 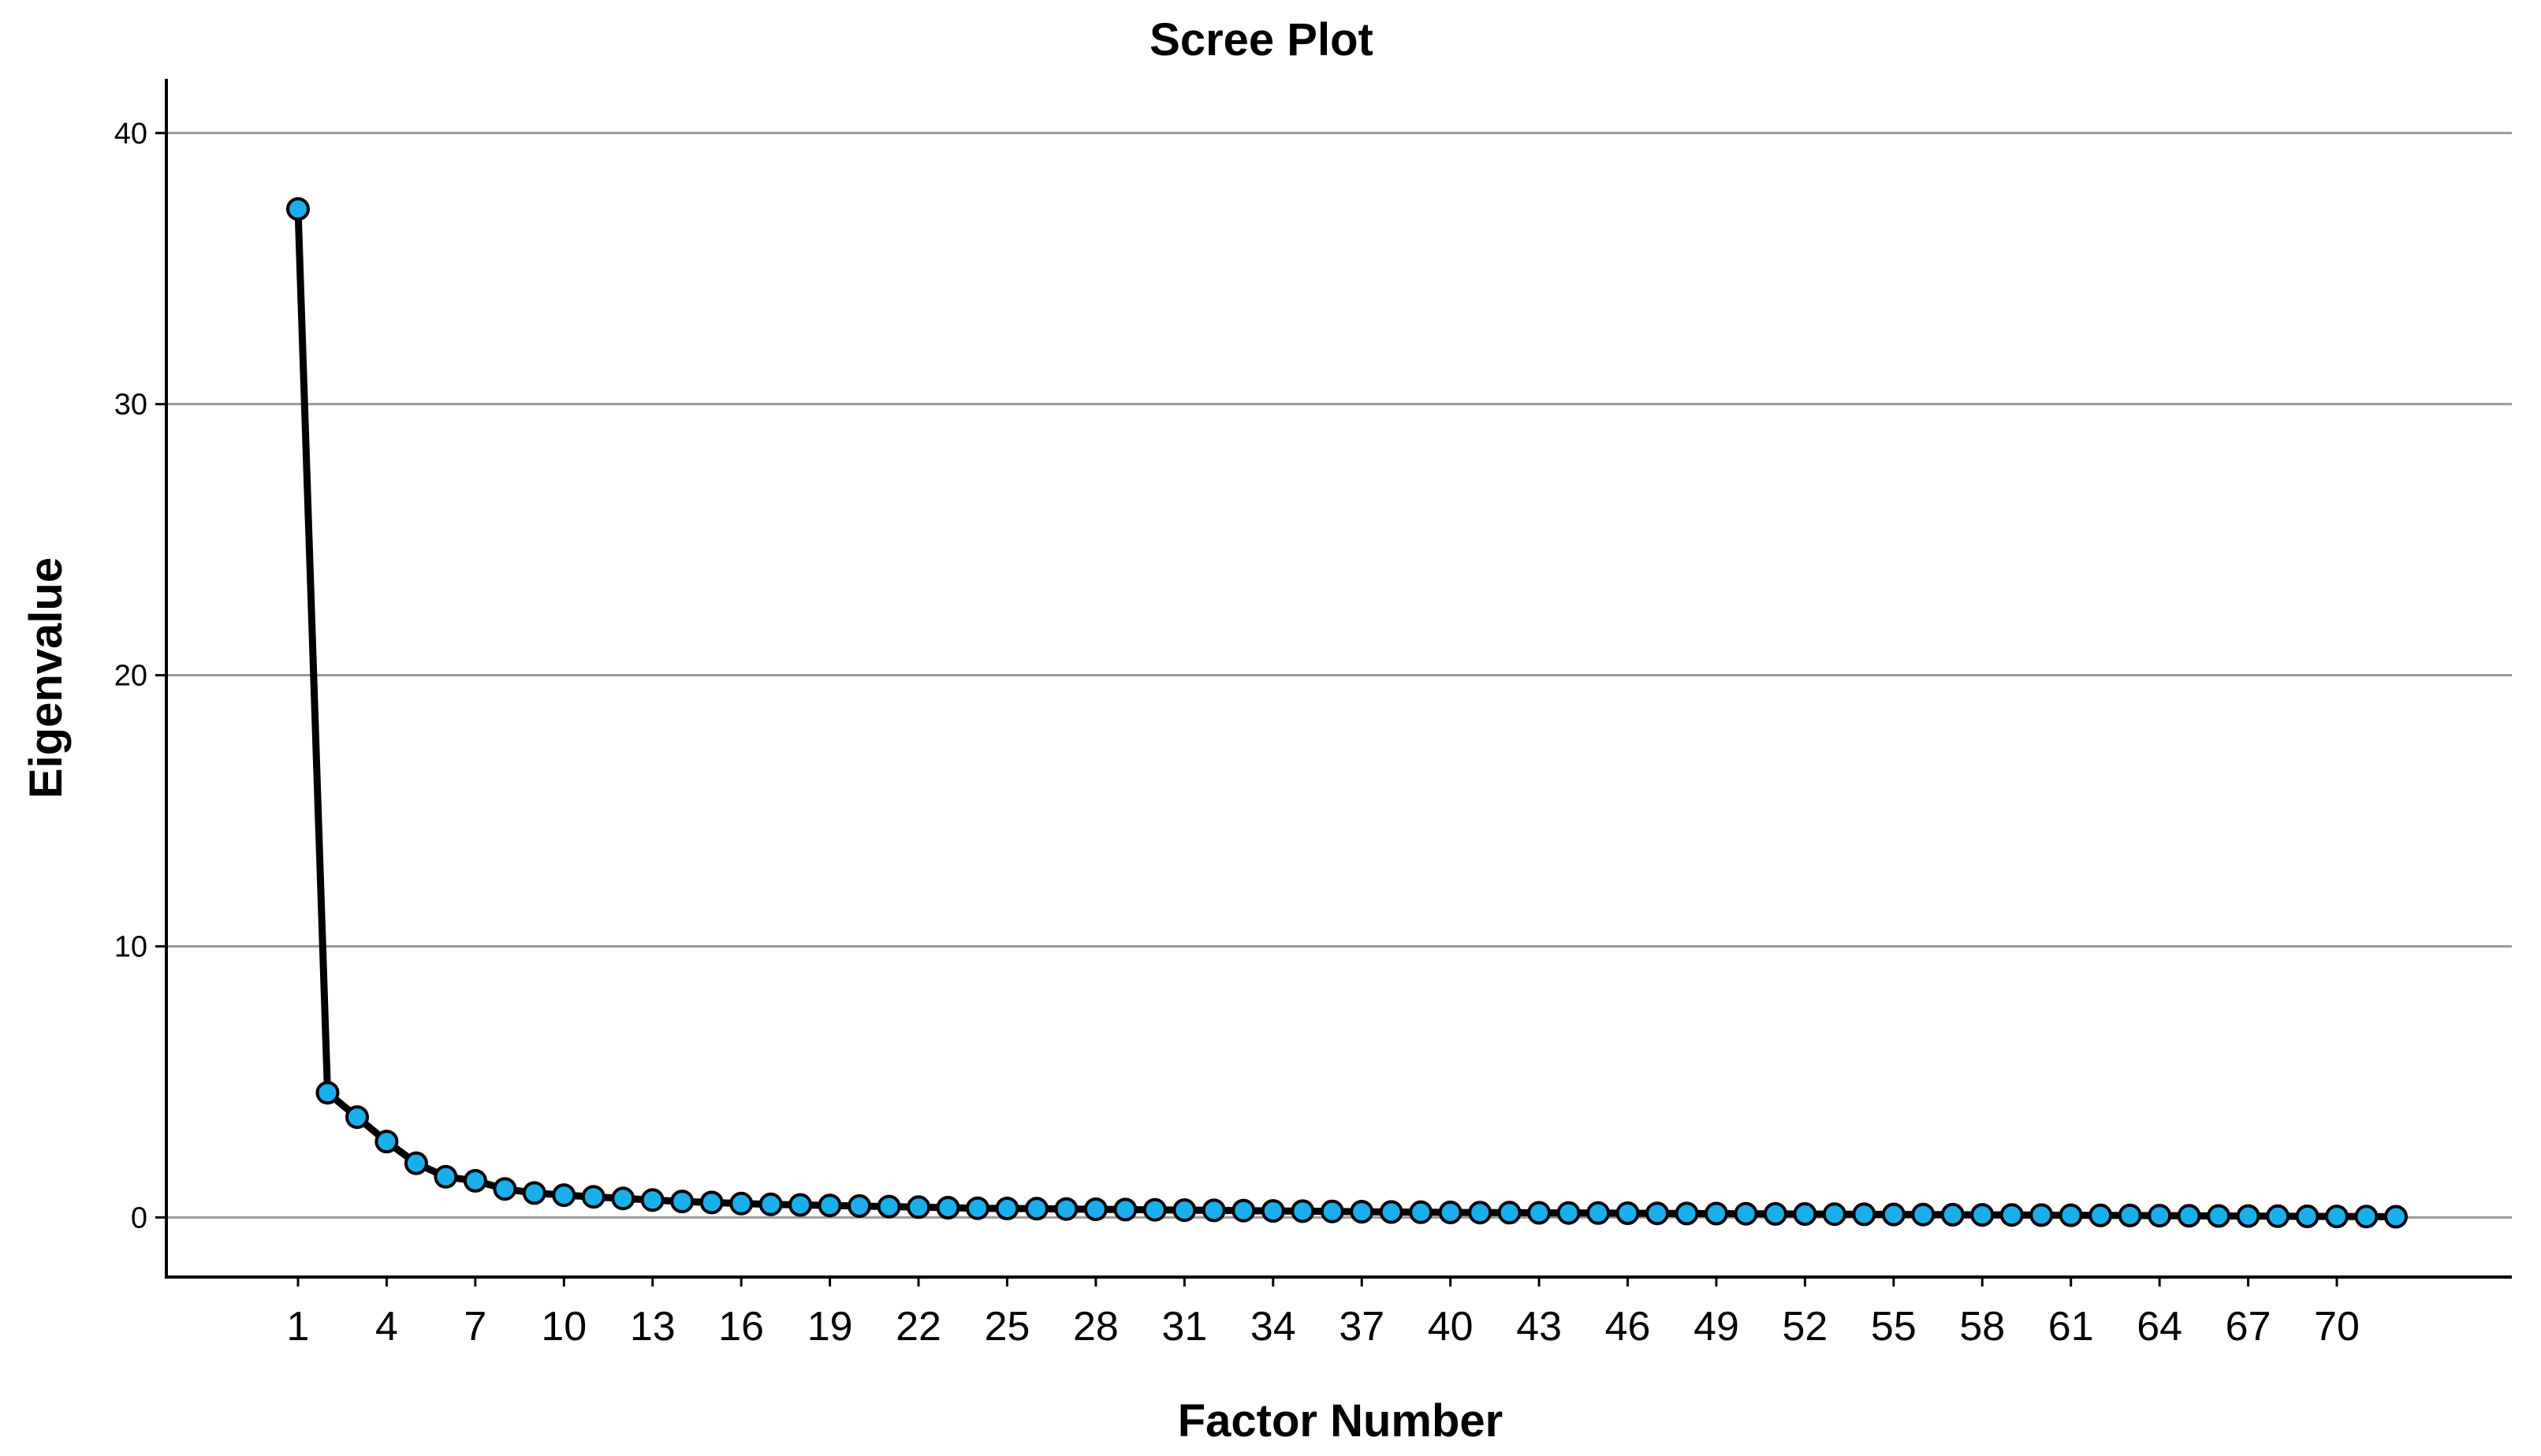 What do you see at coordinates (475, 1327) in the screenshot?
I see `x-tick-label: 7` at bounding box center [475, 1327].